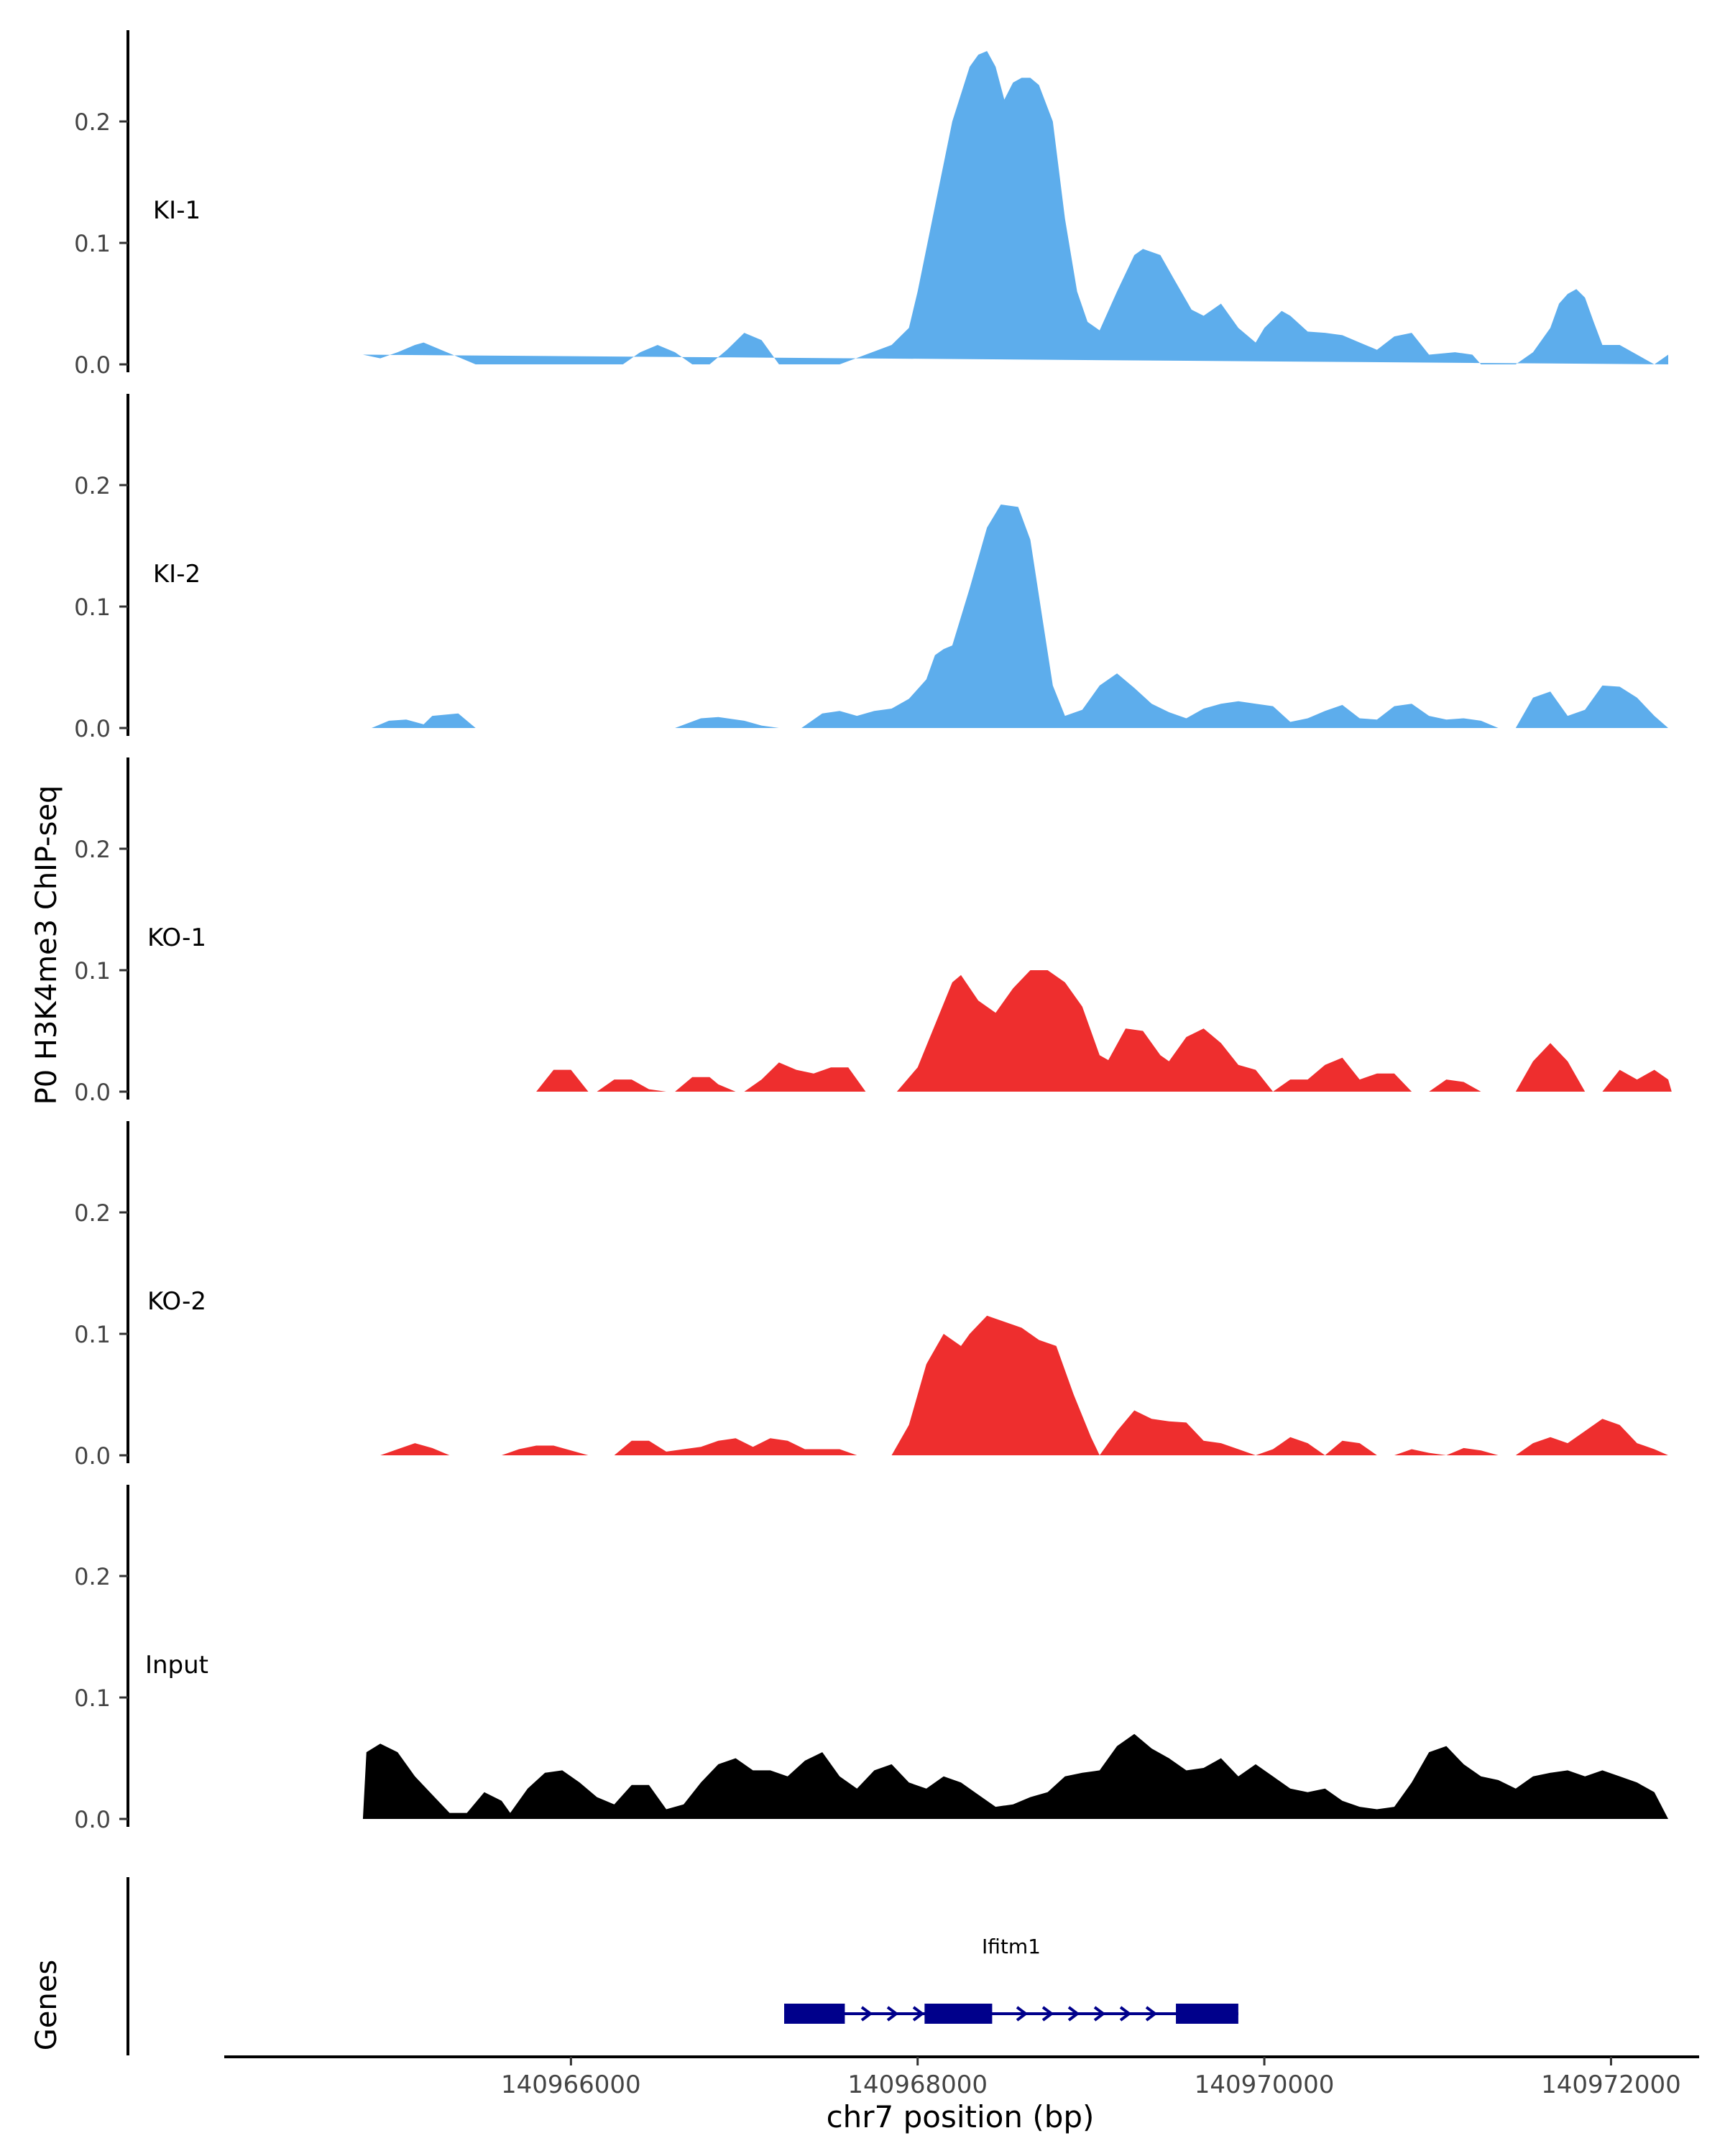 The height and width of the screenshot is (2156, 1725). I want to click on track-label: KI-1, so click(177, 210).